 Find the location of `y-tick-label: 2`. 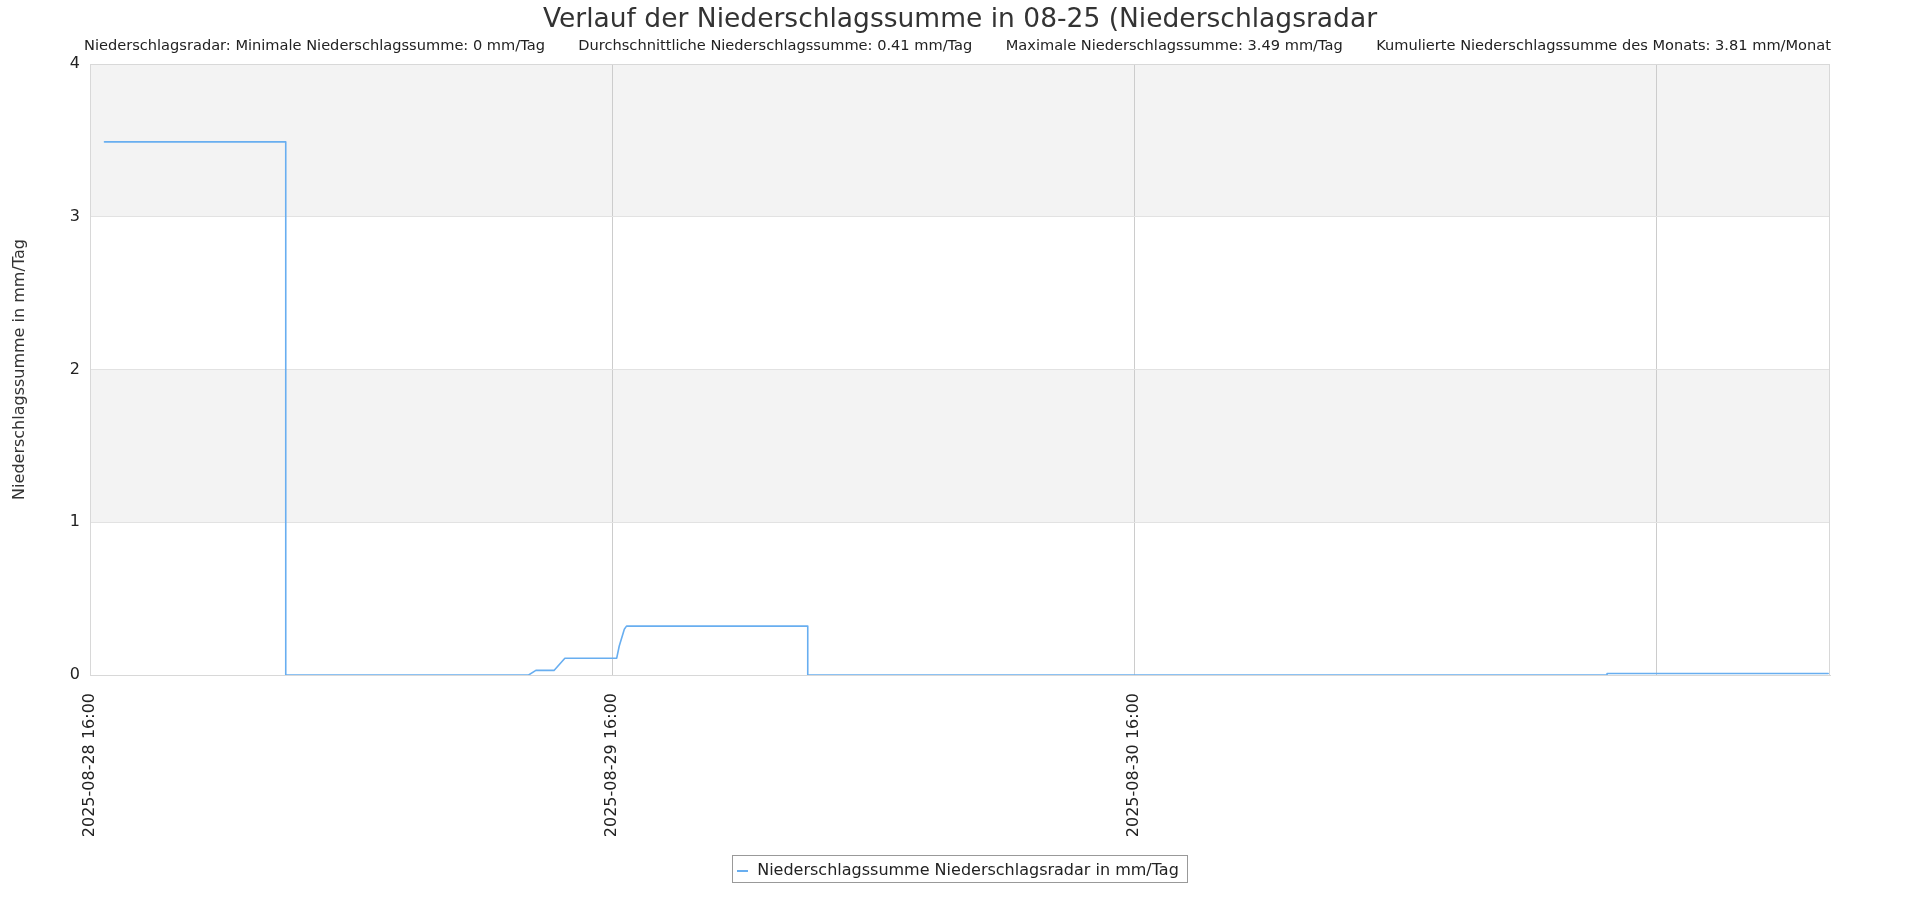

y-tick-label: 2 is located at coordinates (74, 368).